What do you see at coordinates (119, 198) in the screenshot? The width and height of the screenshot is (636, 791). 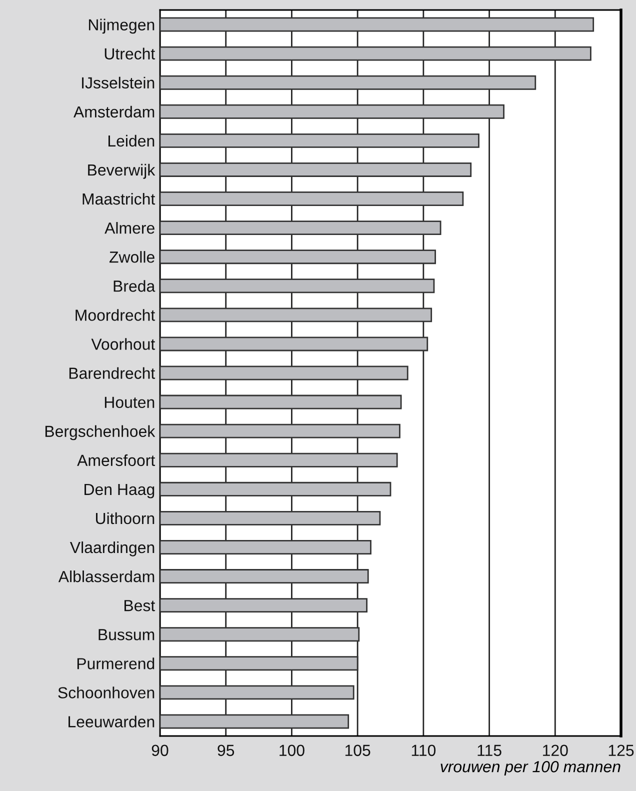 I see `y-tick-label: Maastricht` at bounding box center [119, 198].